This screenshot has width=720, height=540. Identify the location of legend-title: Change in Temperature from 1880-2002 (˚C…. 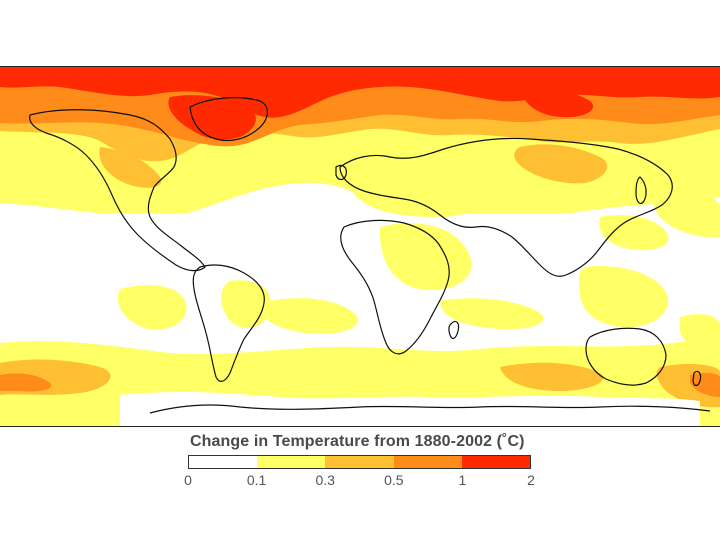
(357, 441).